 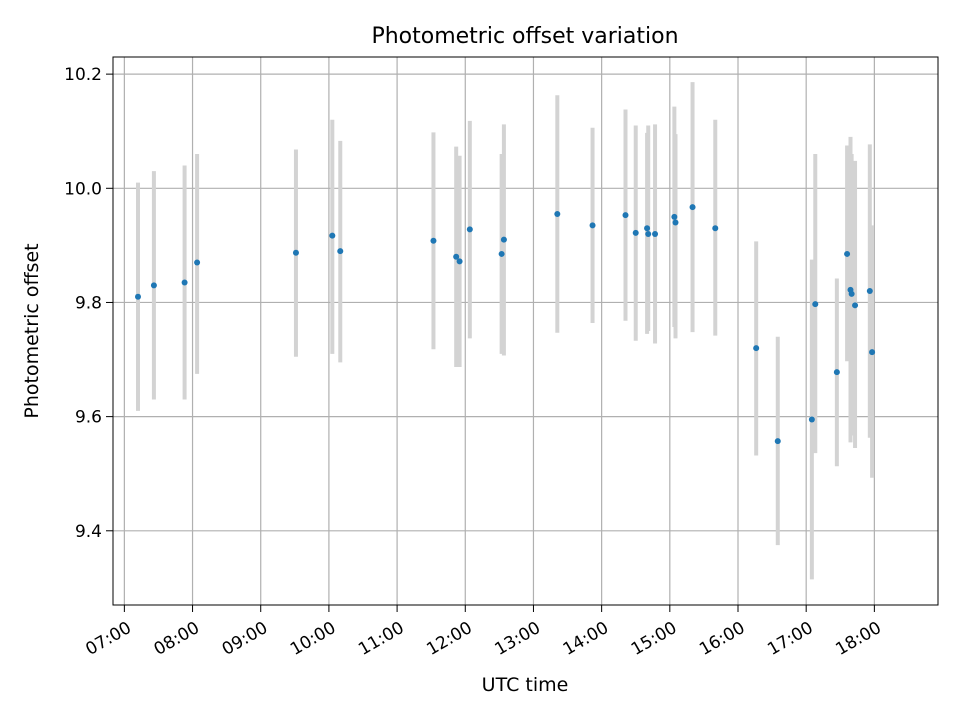 I want to click on y-tick-label: 9.6, so click(x=88, y=418).